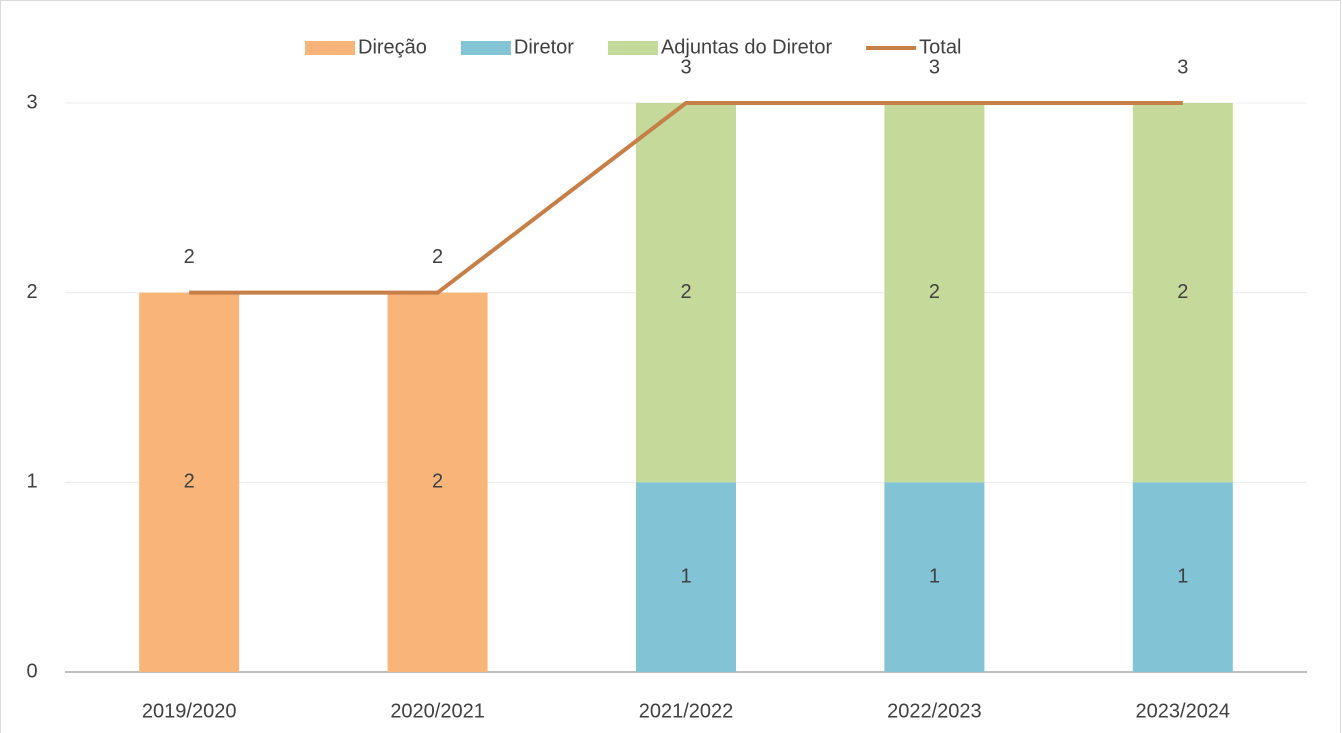  What do you see at coordinates (934, 711) in the screenshot?
I see `x-tick-label: 2022/2023` at bounding box center [934, 711].